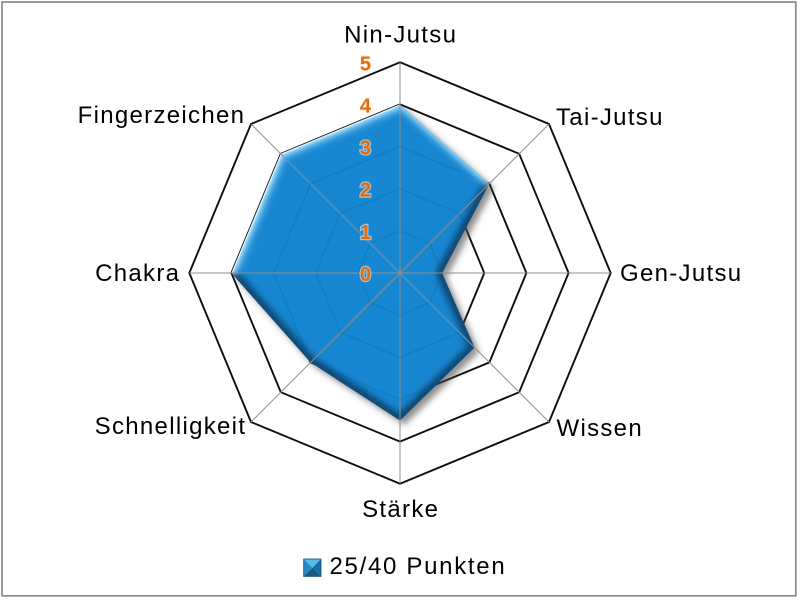  What do you see at coordinates (171, 426) in the screenshot?
I see `svg-text: Schnelligkeit` at bounding box center [171, 426].